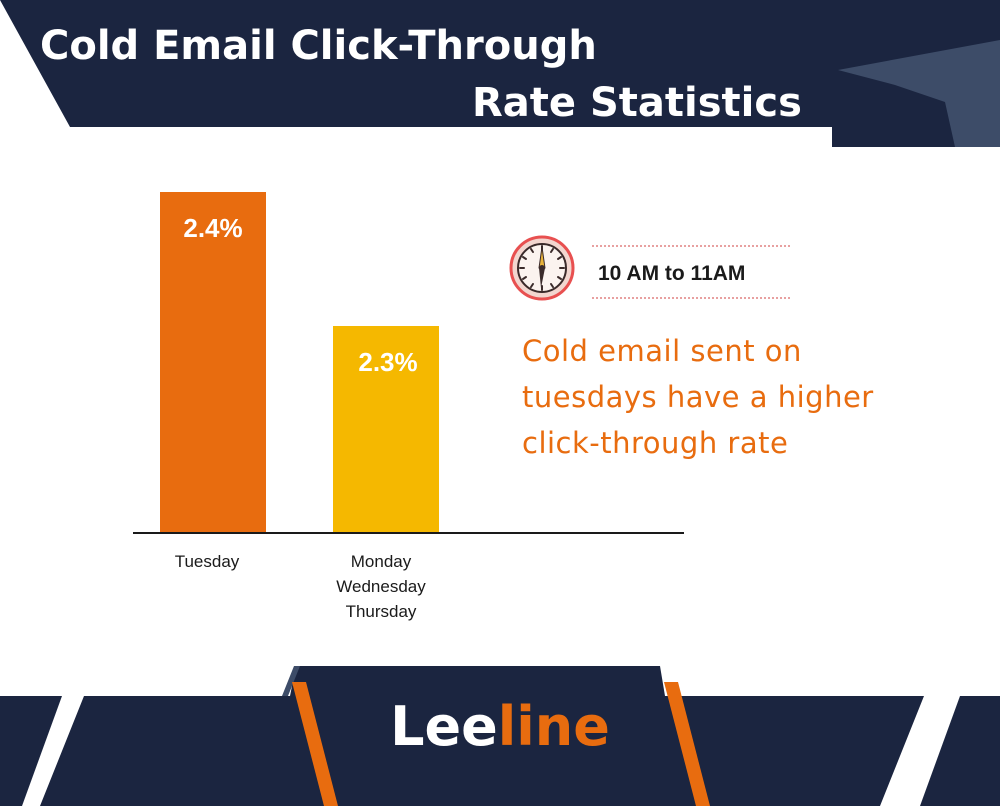 The height and width of the screenshot is (806, 1000). Describe the element at coordinates (500, 726) in the screenshot. I see `brand-logo: Leeline` at that location.